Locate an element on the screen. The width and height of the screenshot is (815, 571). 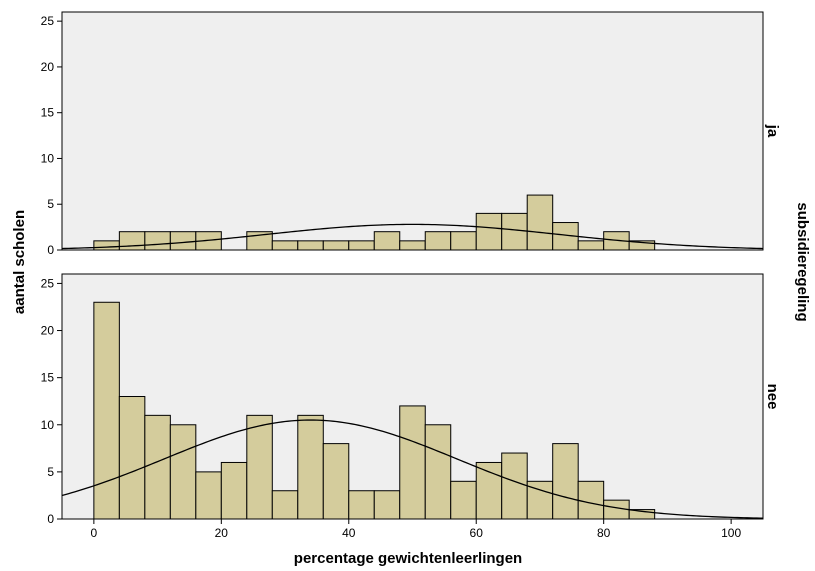
x-axis: 0 20 40 60 80 100 is located at coordinates (416, 529).